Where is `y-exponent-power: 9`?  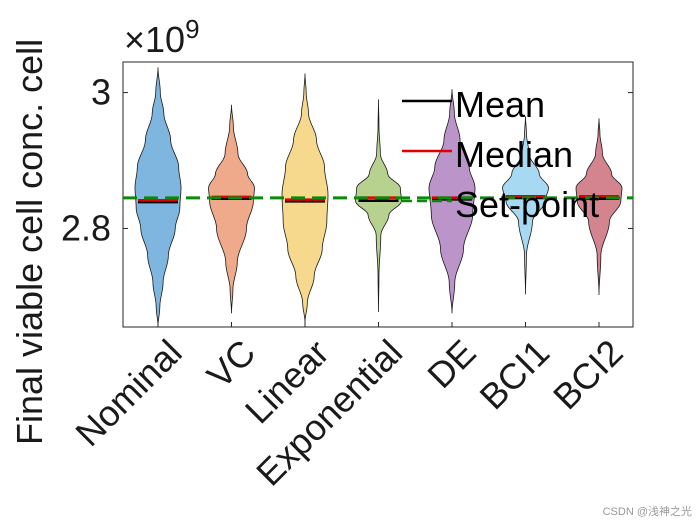 y-exponent-power: 9 is located at coordinates (192, 29).